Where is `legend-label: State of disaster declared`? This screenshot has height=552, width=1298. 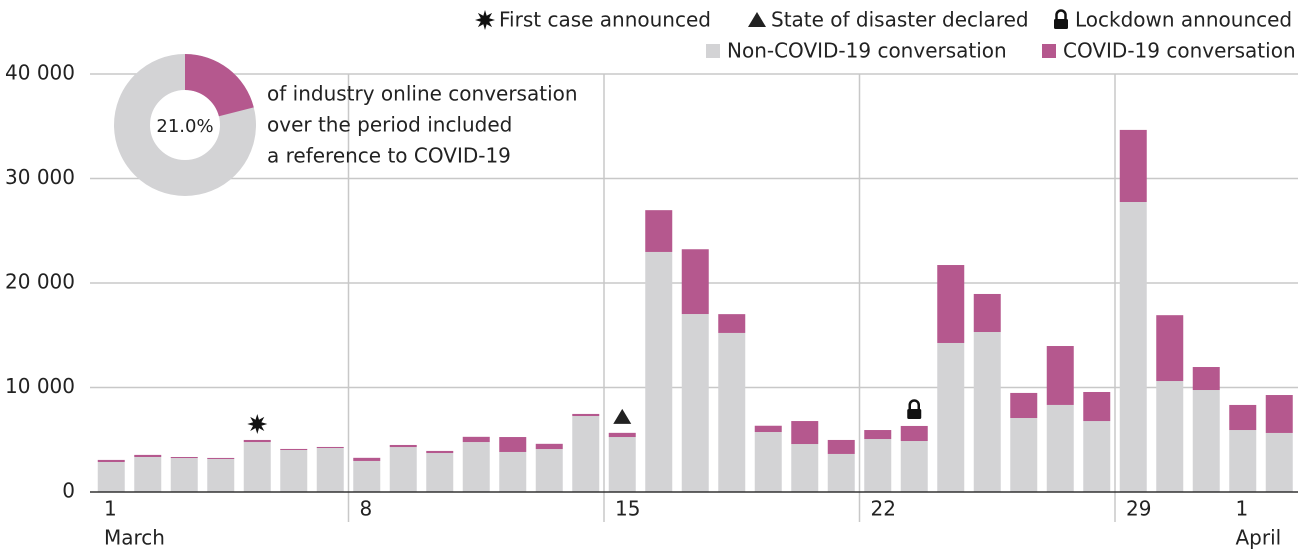
legend-label: State of disaster declared is located at coordinates (900, 20).